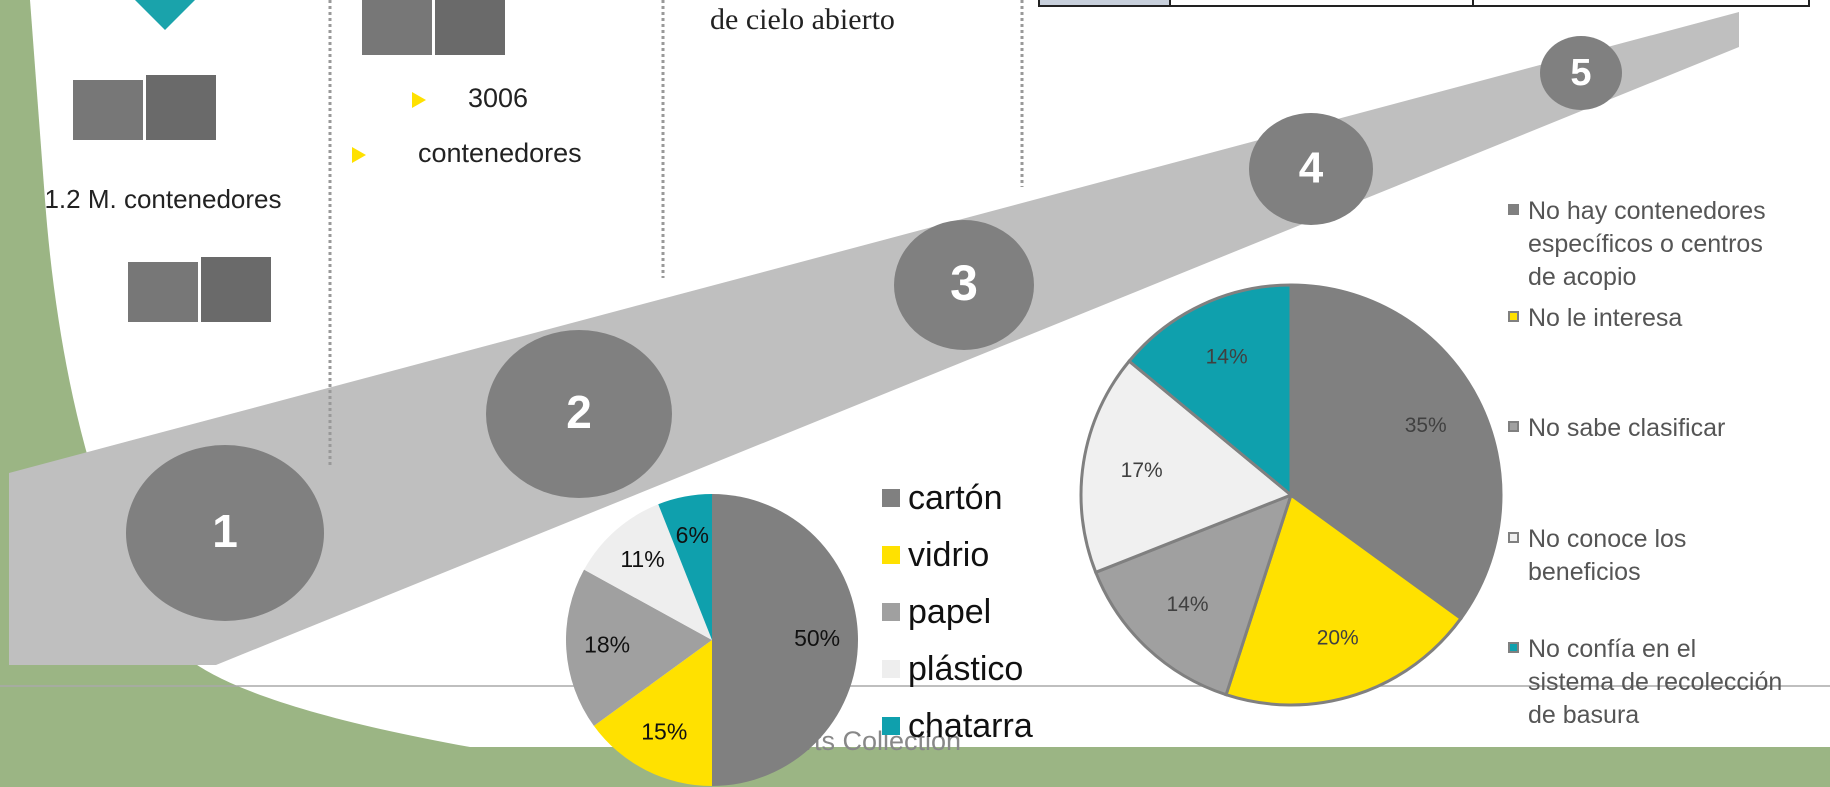 The width and height of the screenshot is (1830, 787). I want to click on data-label: 11%, so click(642, 559).